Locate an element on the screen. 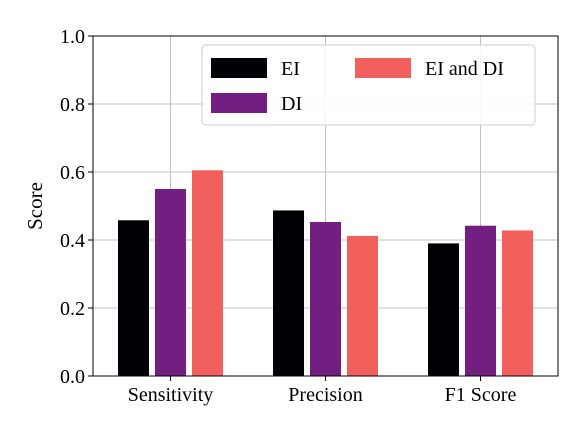 This screenshot has height=432, width=576. x-tick-label: Precision is located at coordinates (325, 395).